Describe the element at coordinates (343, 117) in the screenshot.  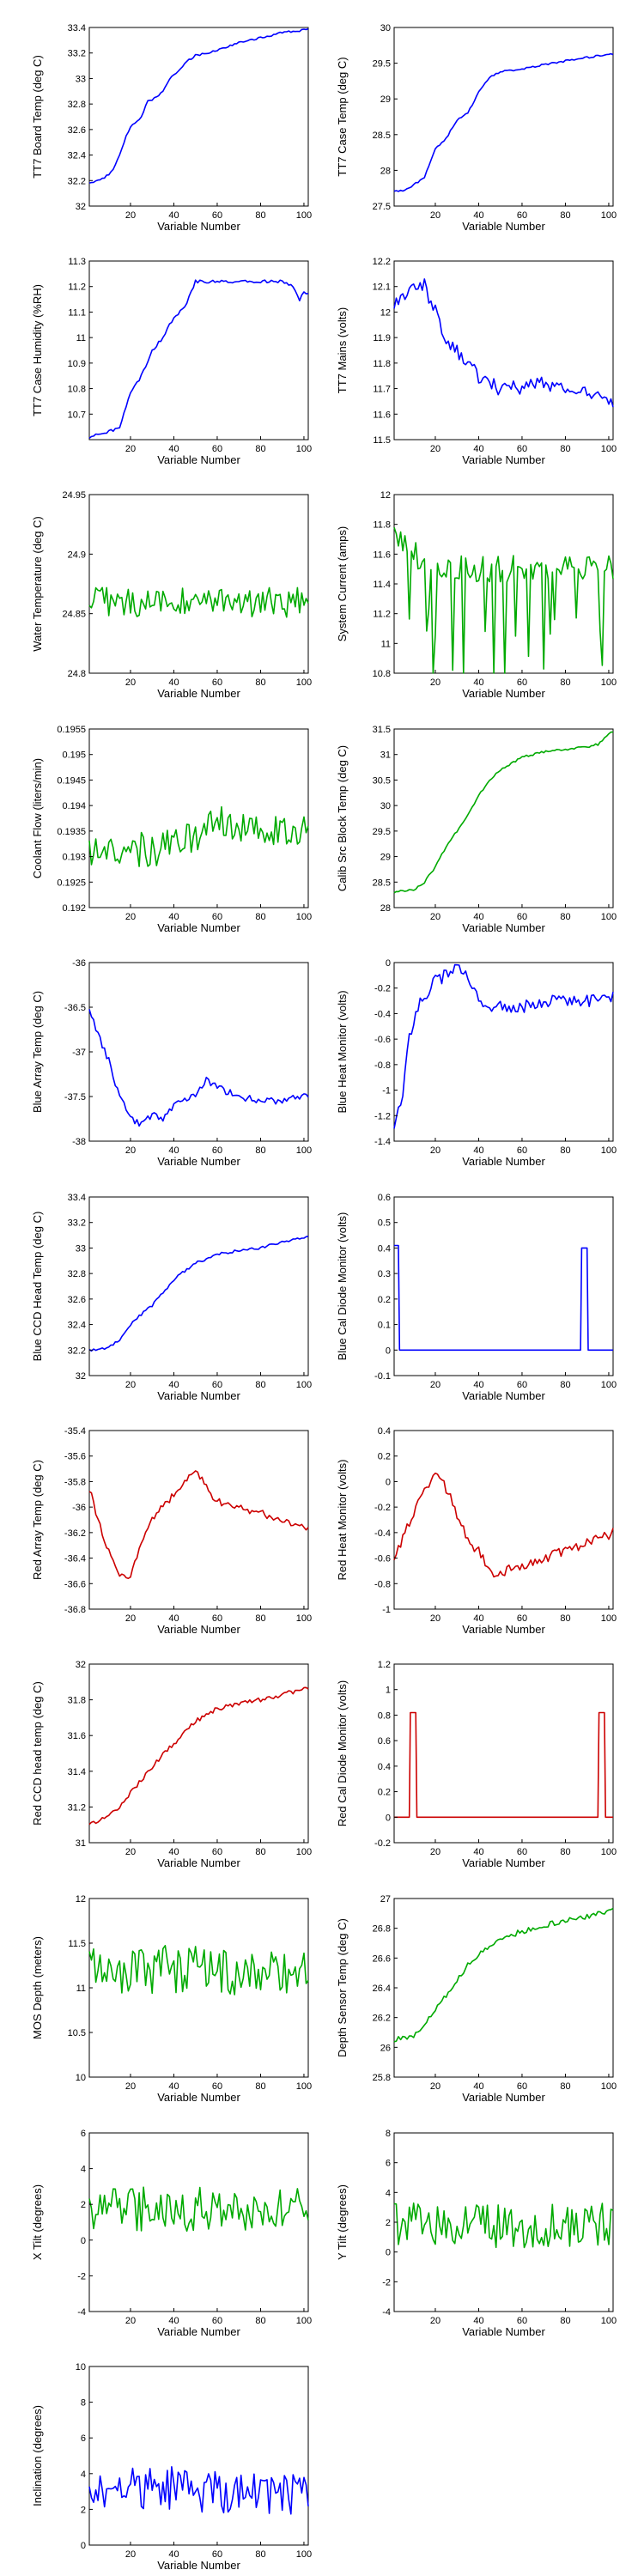
I see `y-axis-label: TT7 Case Temp (deg C)` at that location.